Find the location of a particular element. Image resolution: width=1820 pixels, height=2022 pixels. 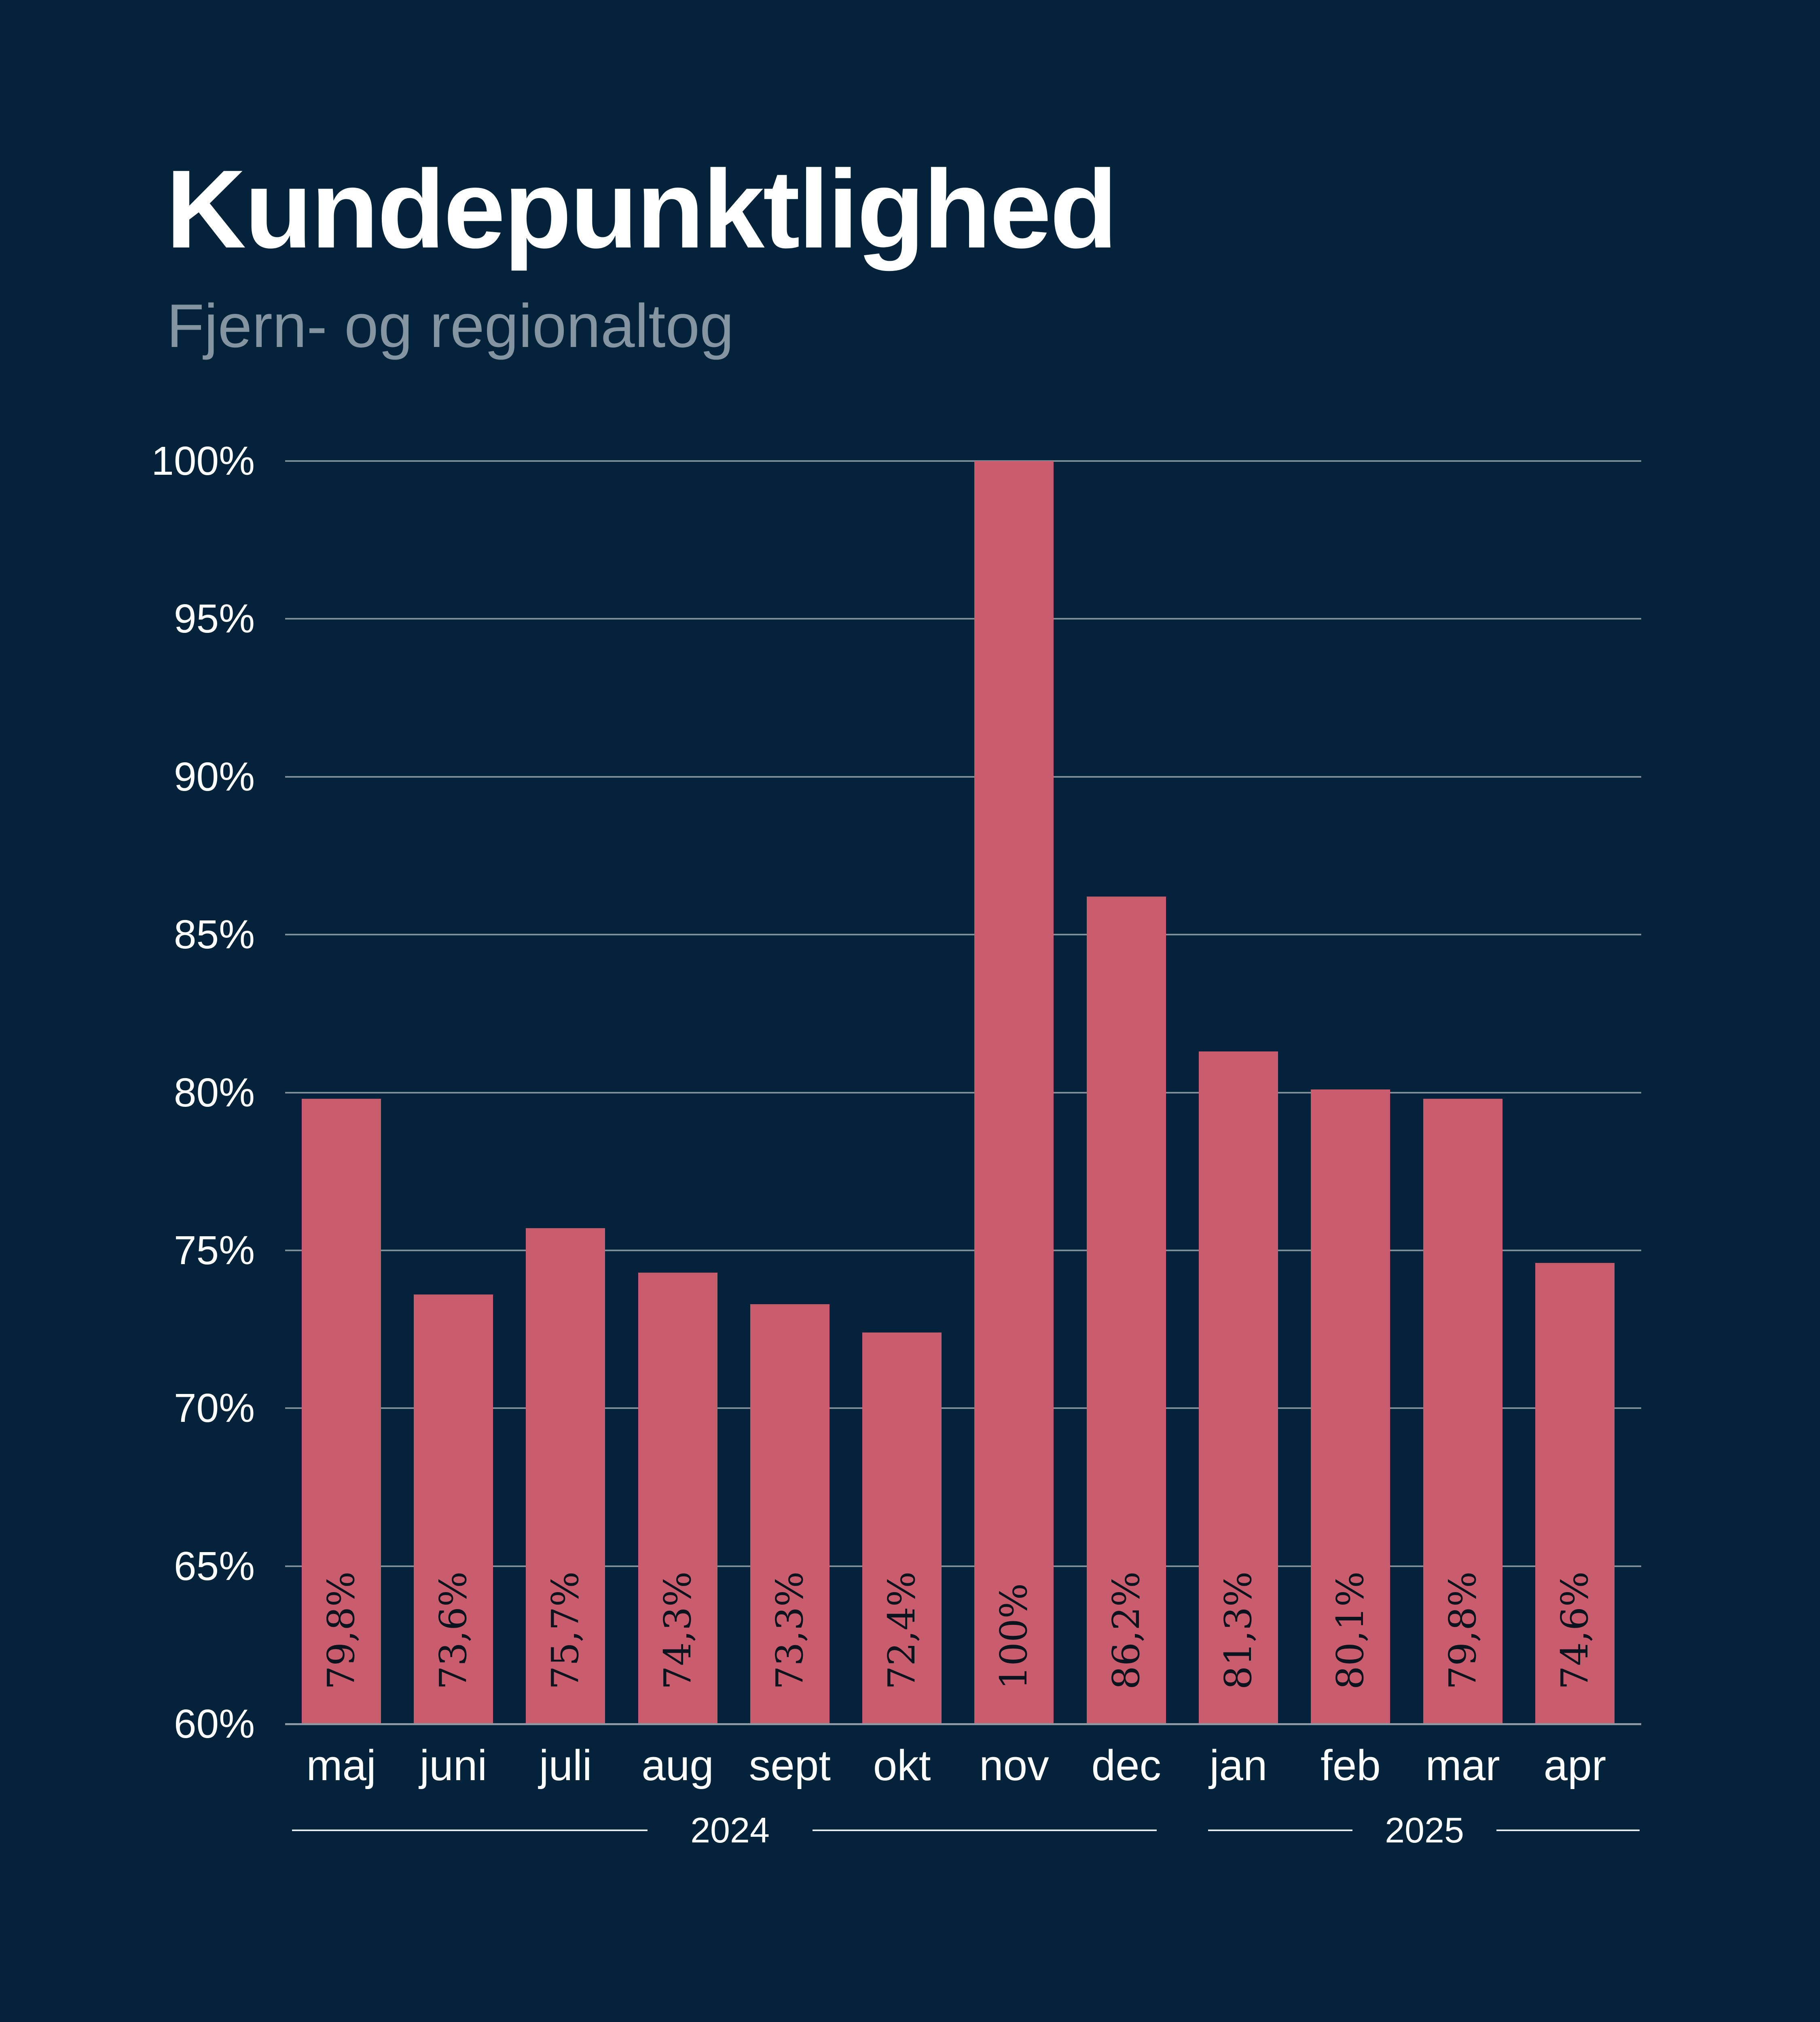

bar-value-label-okt: 72,4% is located at coordinates (902, 1630).